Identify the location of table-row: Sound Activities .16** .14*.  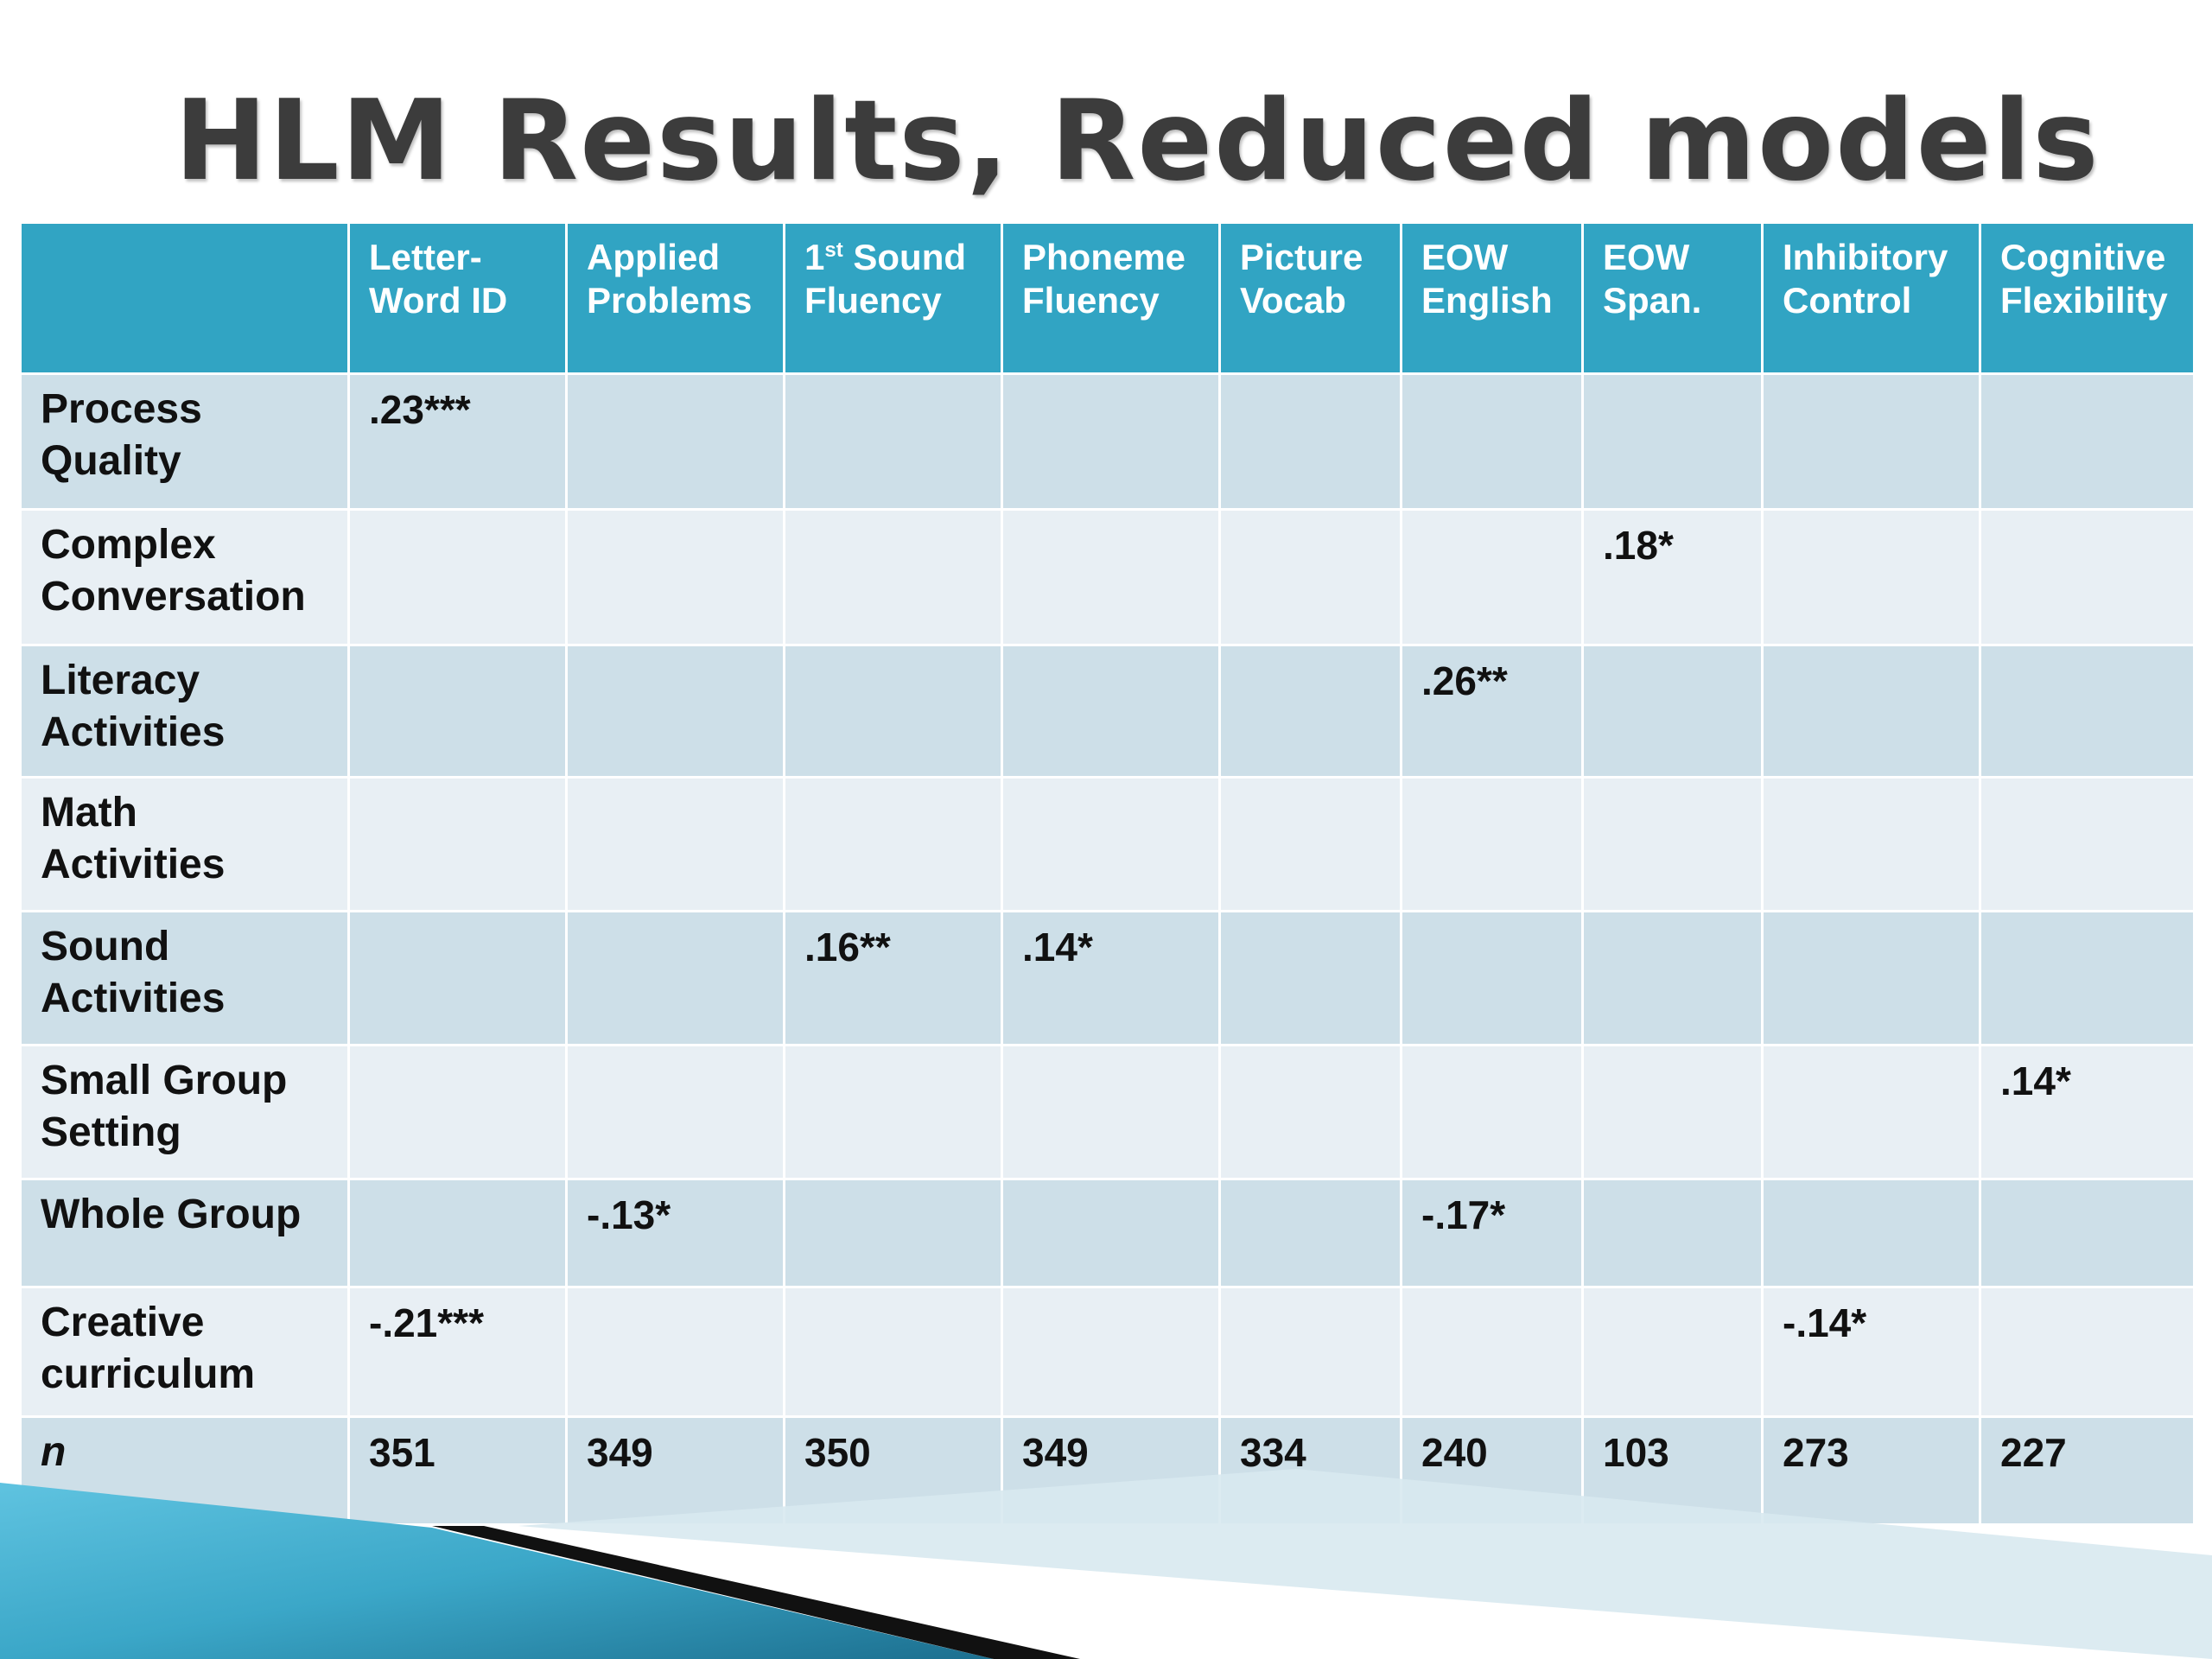
(1107, 978).